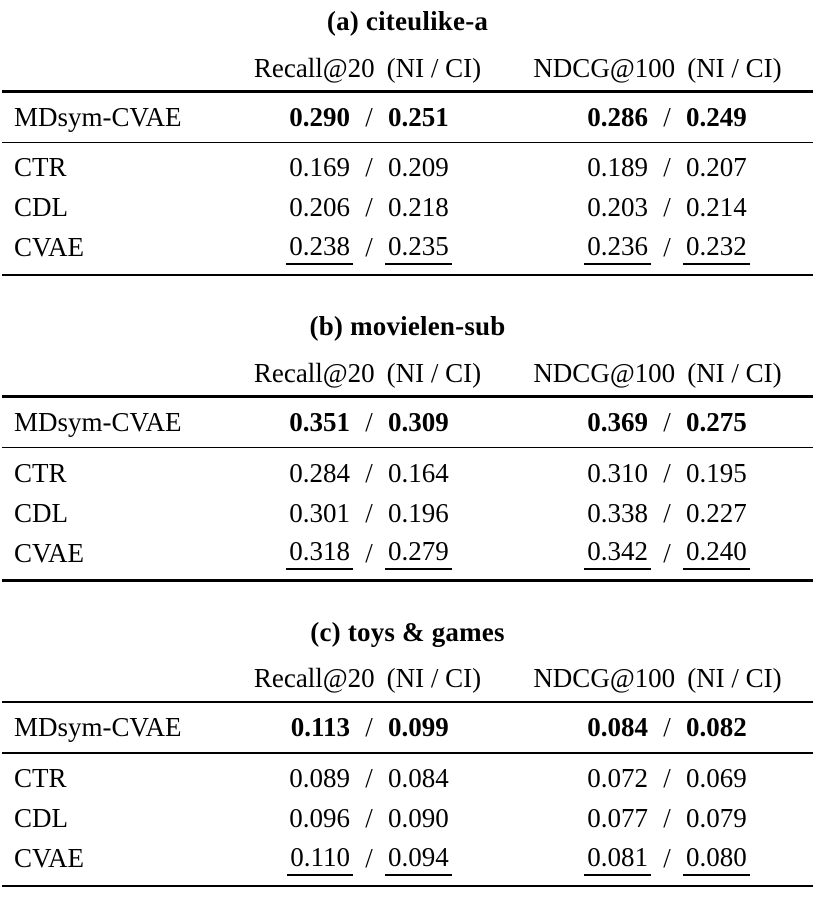 This screenshot has height=899, width=815. I want to click on recall-ni-value: 0.089, so click(319, 778).